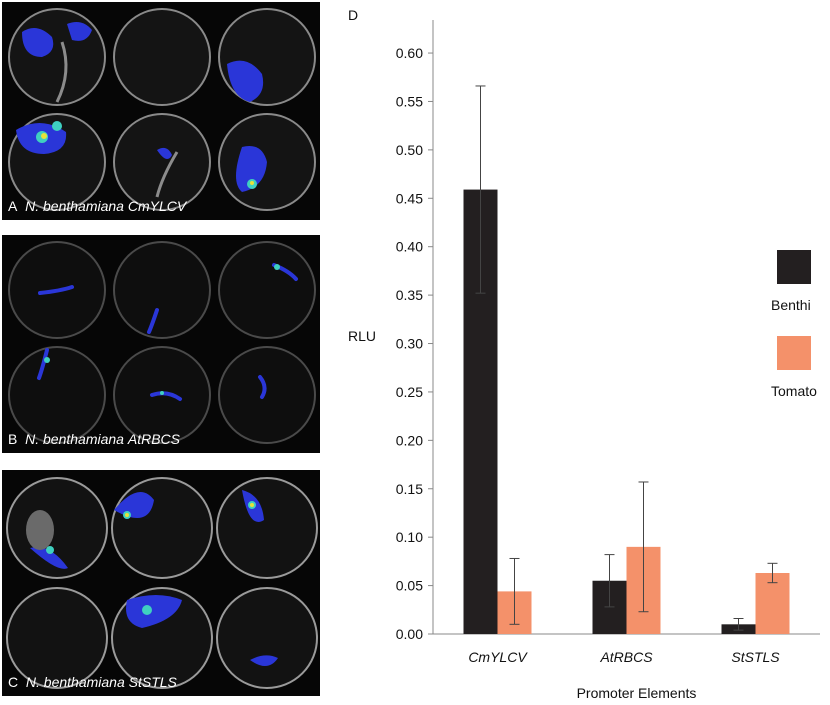 This screenshot has width=830, height=705. What do you see at coordinates (409, 586) in the screenshot?
I see `y-tick-label: 0.05` at bounding box center [409, 586].